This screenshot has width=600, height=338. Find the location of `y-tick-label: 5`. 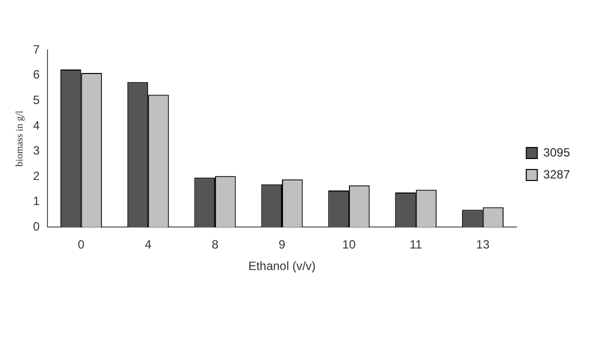

y-tick-label: 5 is located at coordinates (36, 99).